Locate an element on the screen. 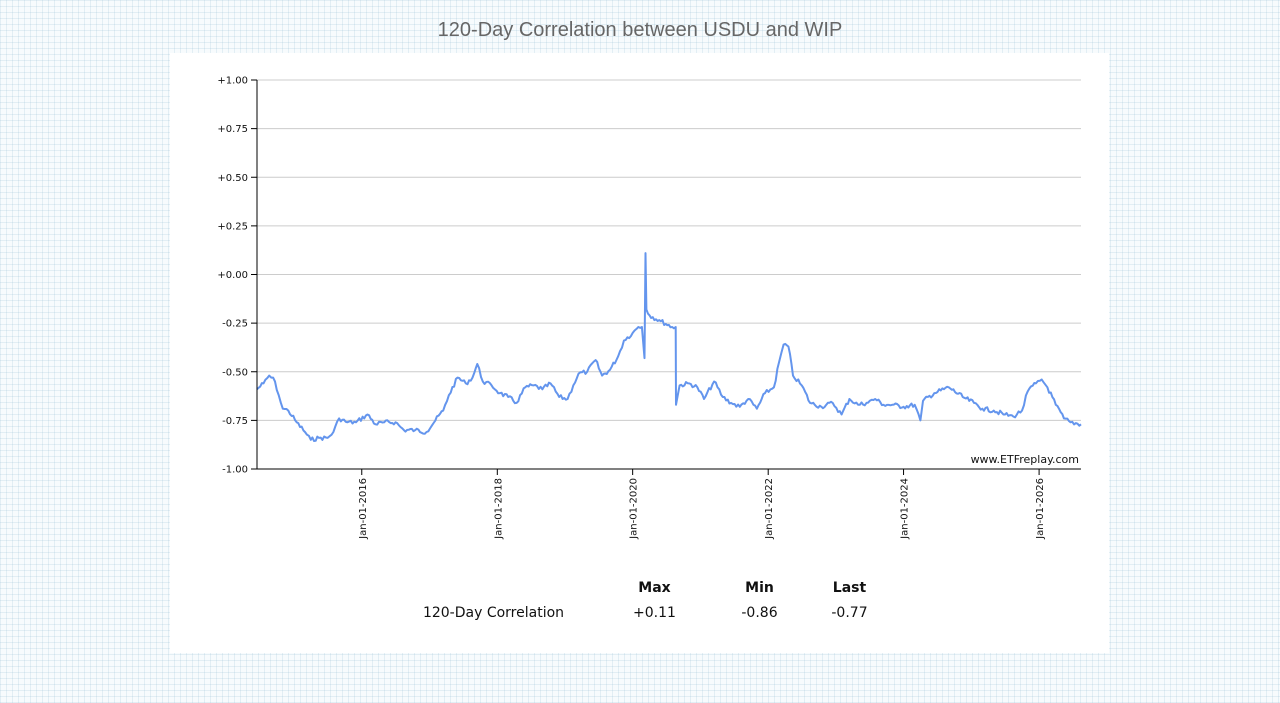 The width and height of the screenshot is (1280, 703). x-tick-label: Jan-01-2016 is located at coordinates (363, 509).